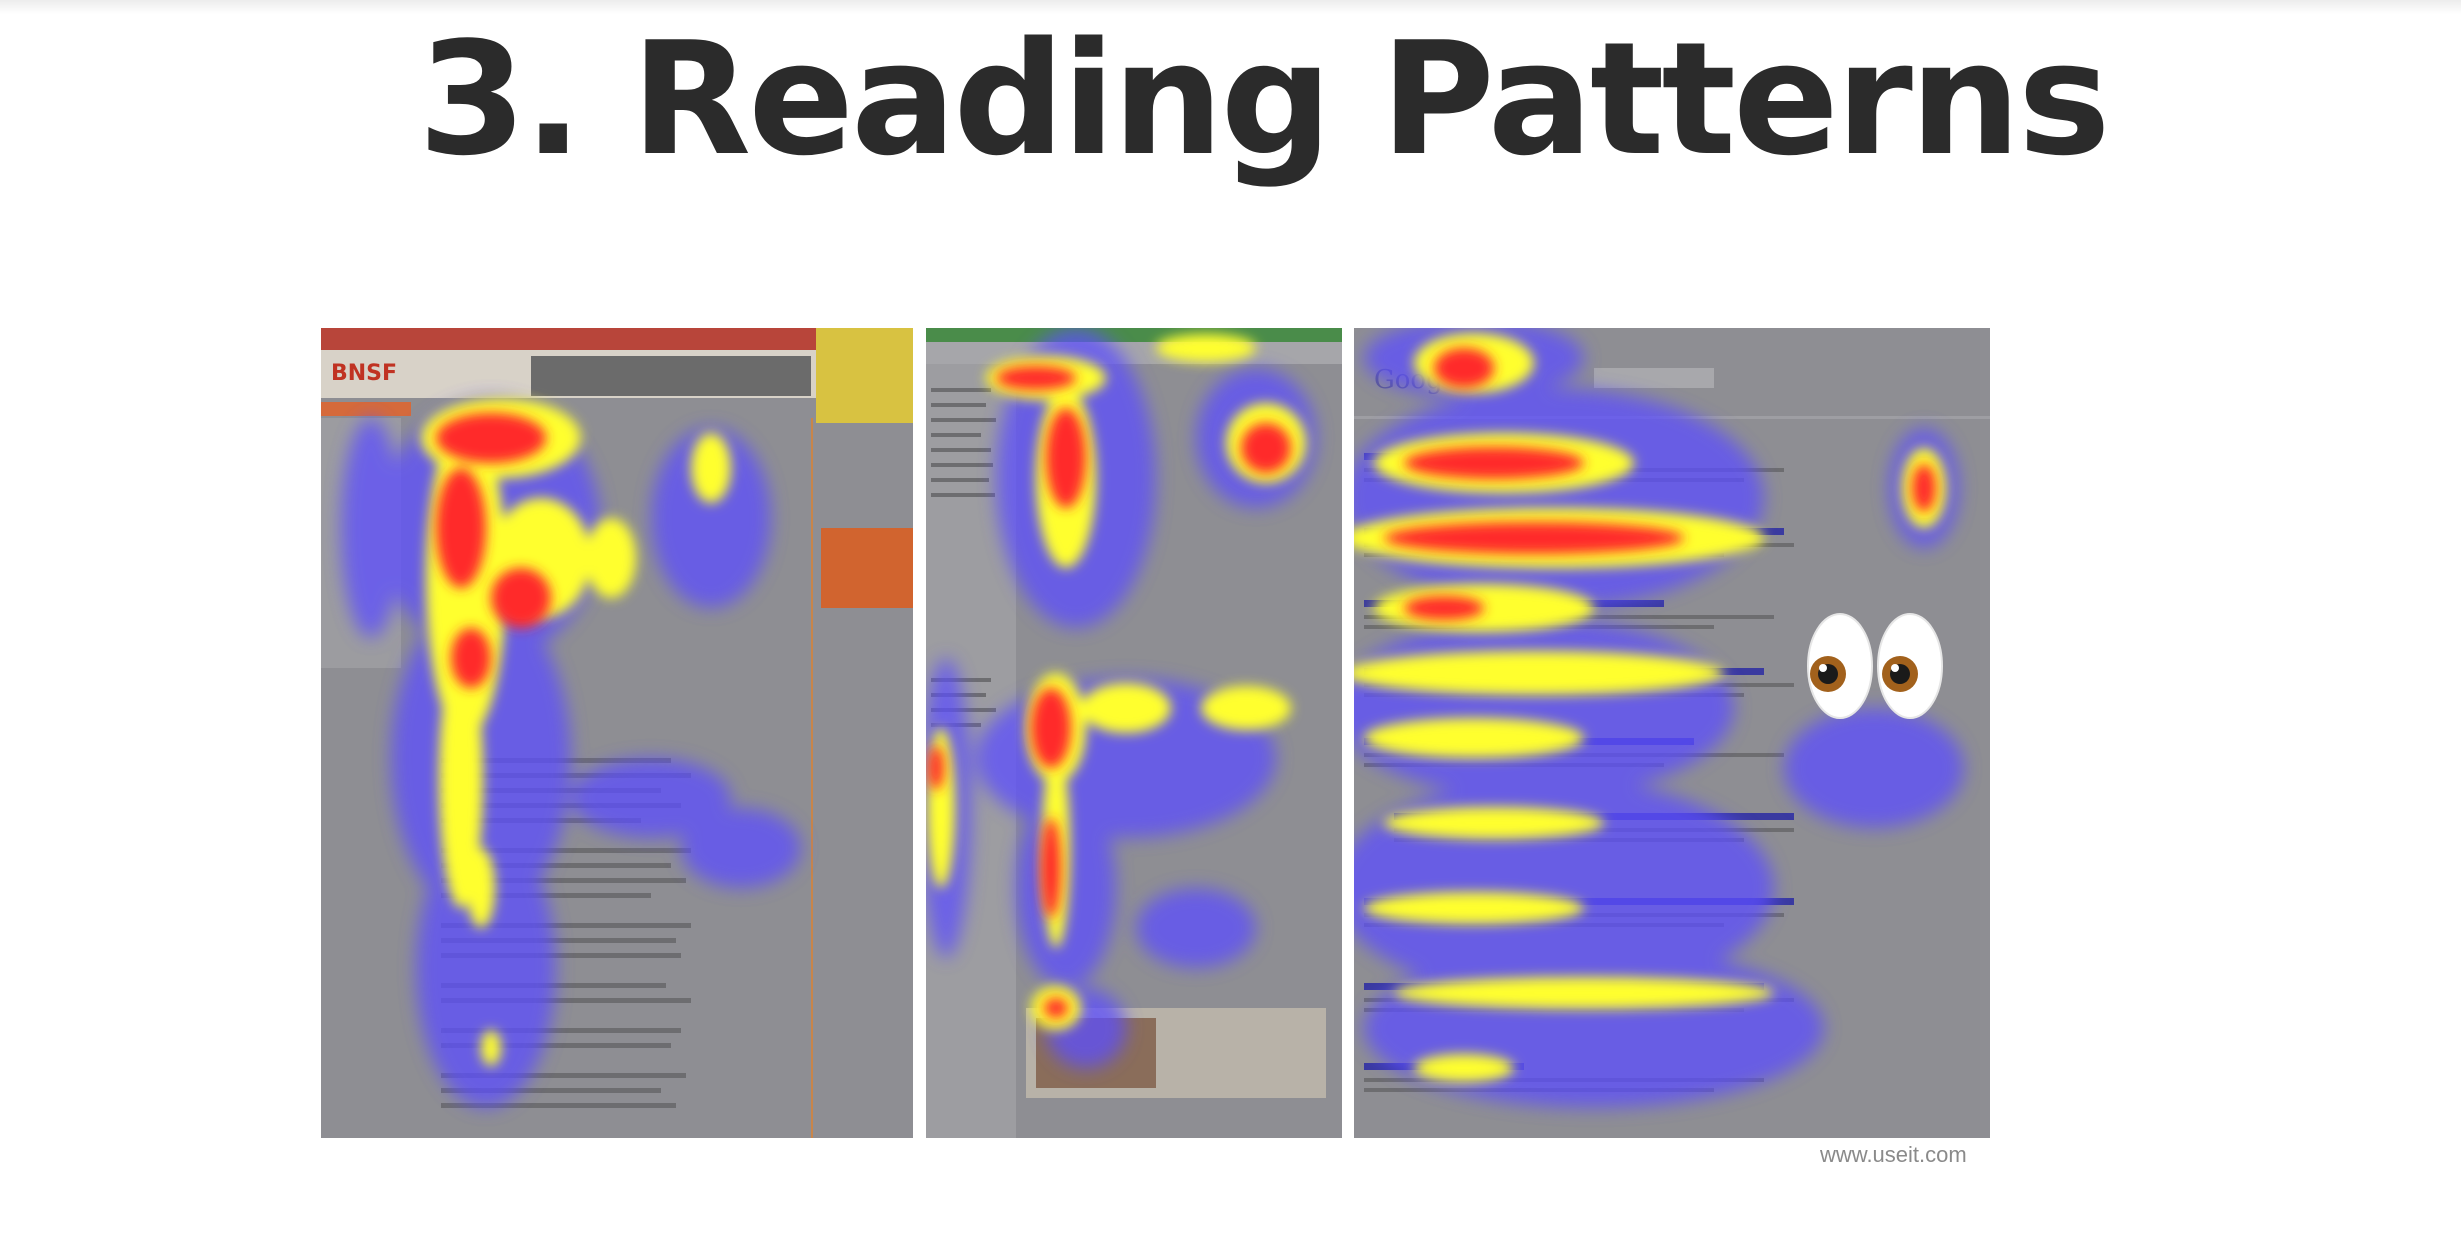 Image resolution: width=2461 pixels, height=1249 pixels. Describe the element at coordinates (1264, 99) in the screenshot. I see `slide-title: 3. Reading Patterns` at that location.